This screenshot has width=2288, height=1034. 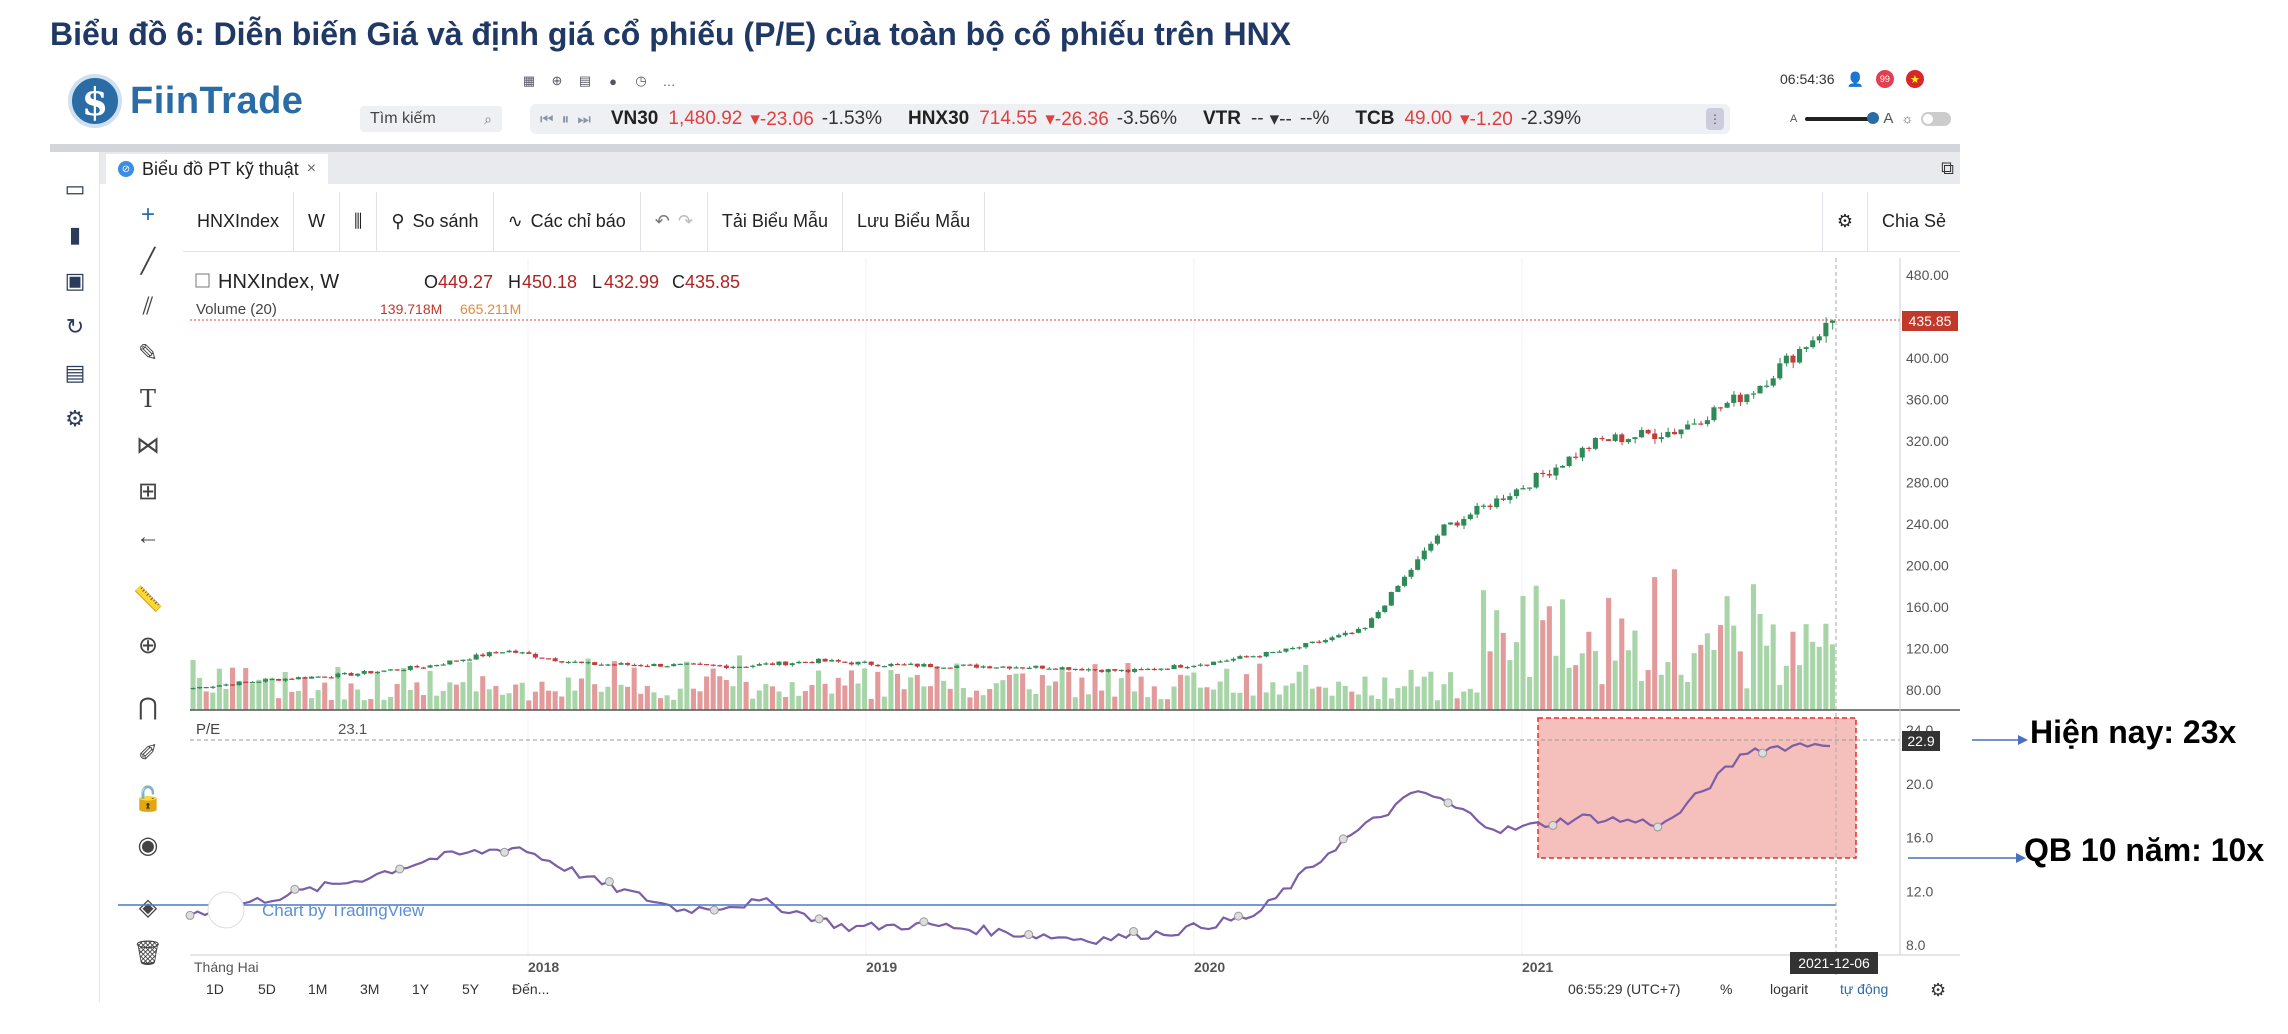 I want to click on pattern-tool-icon: ⋈, so click(x=148, y=445).